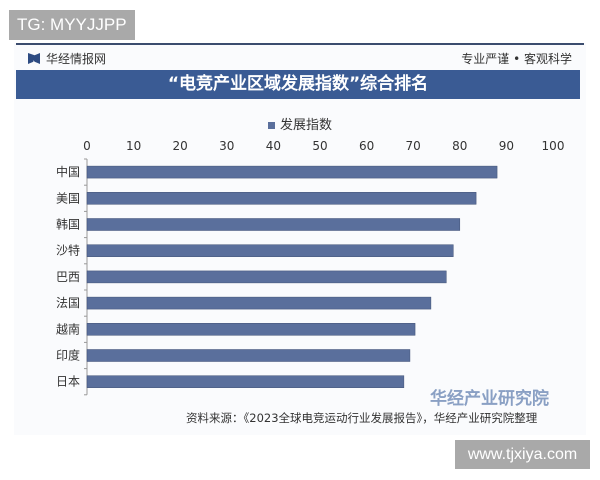  Describe the element at coordinates (300, 44) in the screenshot. I see `top-divider` at that location.